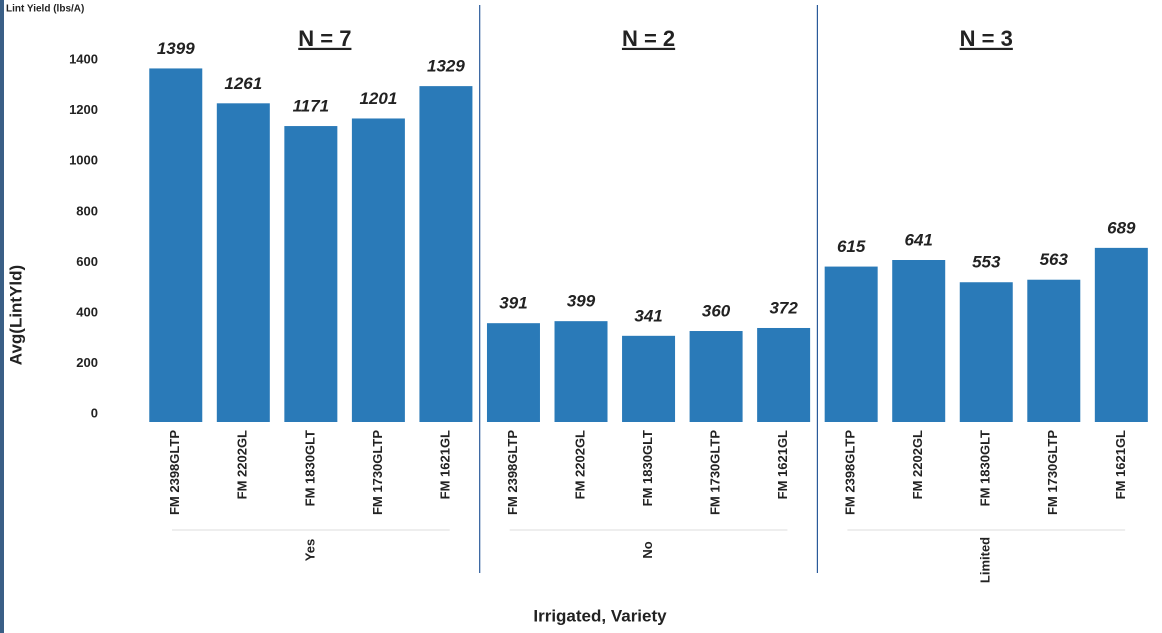  What do you see at coordinates (783, 307) in the screenshot?
I see `data-label: 372` at bounding box center [783, 307].